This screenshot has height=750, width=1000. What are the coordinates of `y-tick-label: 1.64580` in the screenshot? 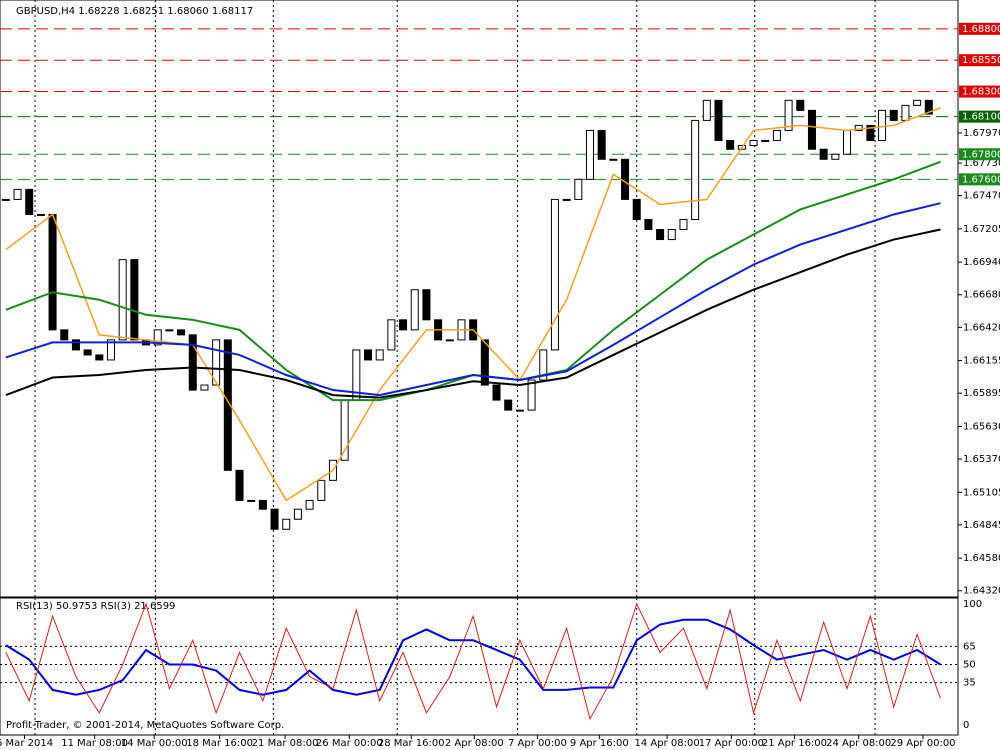 It's located at (981, 558).